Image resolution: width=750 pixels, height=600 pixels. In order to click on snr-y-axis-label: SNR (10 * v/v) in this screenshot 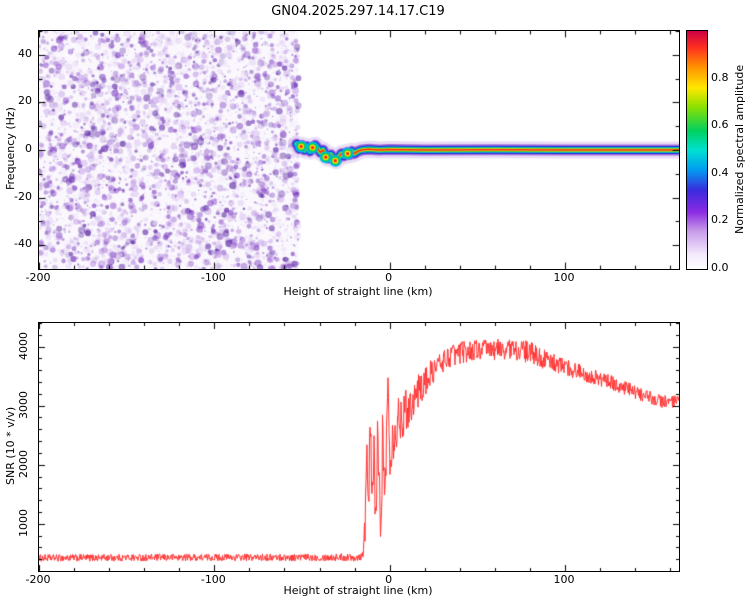, I will do `click(10, 446)`.